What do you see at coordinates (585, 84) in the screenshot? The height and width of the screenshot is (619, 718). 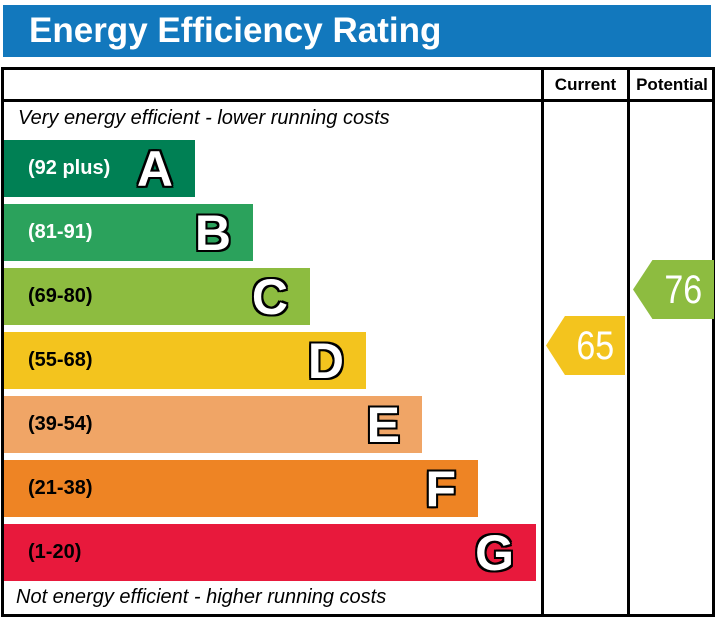 I see `current-column-header: Current` at bounding box center [585, 84].